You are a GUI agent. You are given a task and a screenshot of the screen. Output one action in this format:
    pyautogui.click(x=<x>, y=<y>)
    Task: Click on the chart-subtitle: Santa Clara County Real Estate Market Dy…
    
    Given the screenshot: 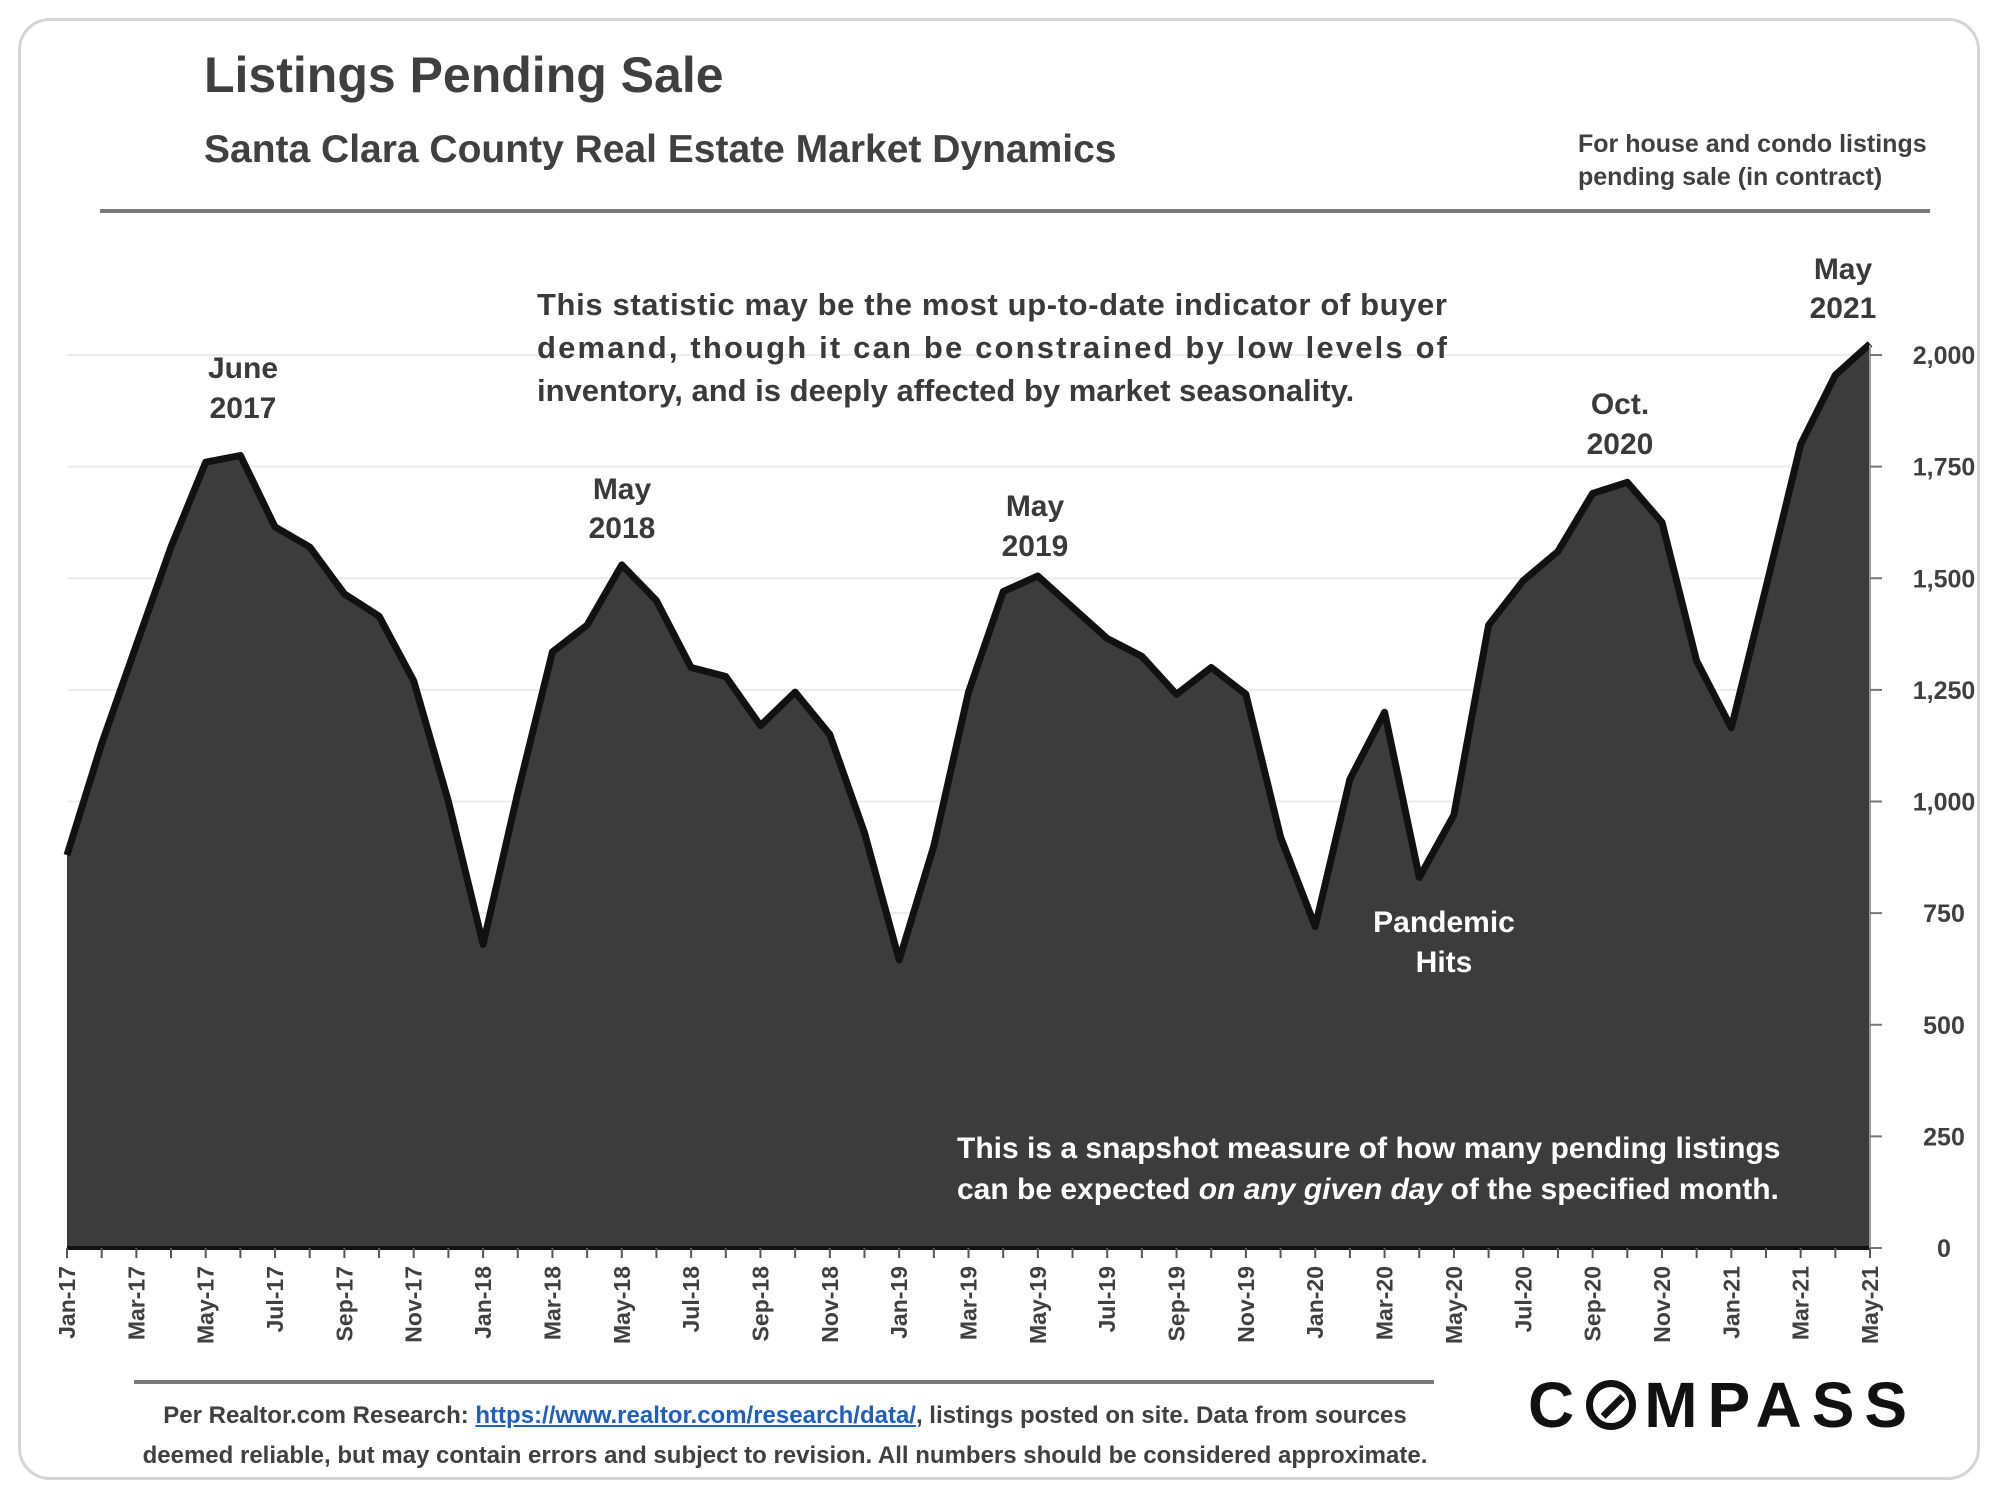 What is the action you would take?
    pyautogui.click(x=660, y=149)
    